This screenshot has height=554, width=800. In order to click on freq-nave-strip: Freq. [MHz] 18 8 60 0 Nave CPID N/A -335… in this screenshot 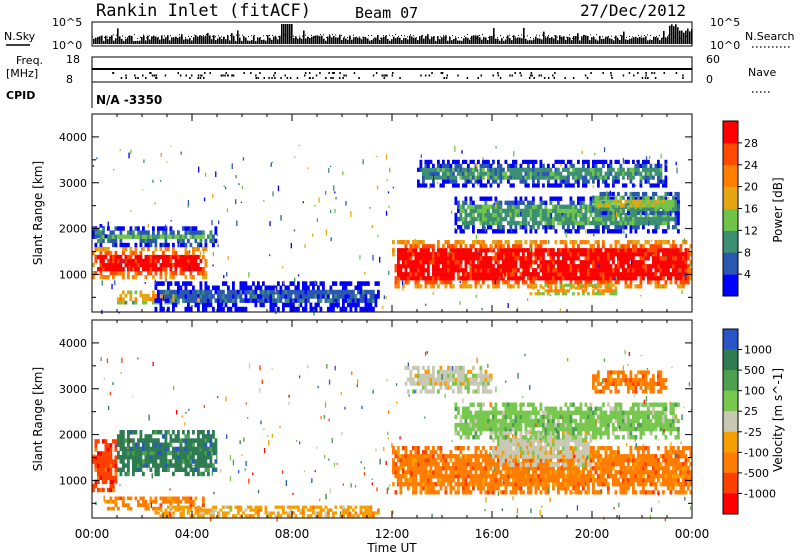, I will do `click(391, 80)`.